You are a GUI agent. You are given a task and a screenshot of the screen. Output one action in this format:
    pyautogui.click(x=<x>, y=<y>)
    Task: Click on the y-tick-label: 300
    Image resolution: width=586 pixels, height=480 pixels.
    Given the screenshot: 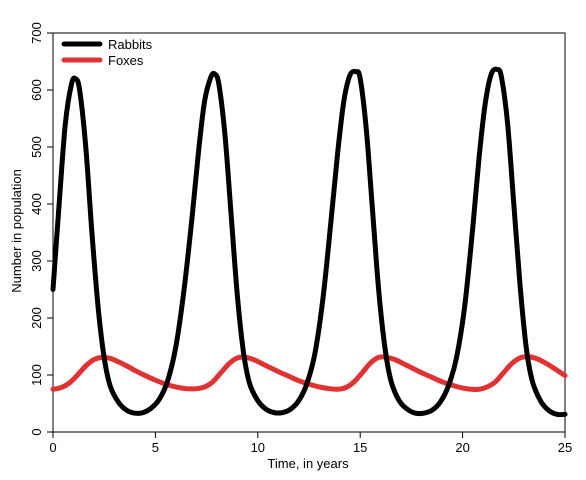 What is the action you would take?
    pyautogui.click(x=36, y=261)
    